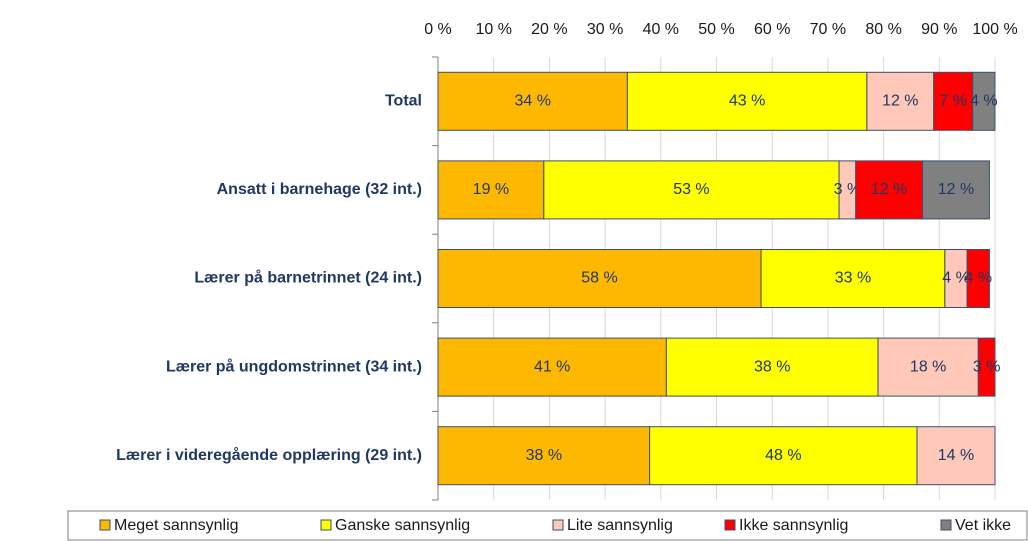 Image resolution: width=1028 pixels, height=541 pixels. Describe the element at coordinates (939, 29) in the screenshot. I see `x-tick-label: 90 %` at that location.